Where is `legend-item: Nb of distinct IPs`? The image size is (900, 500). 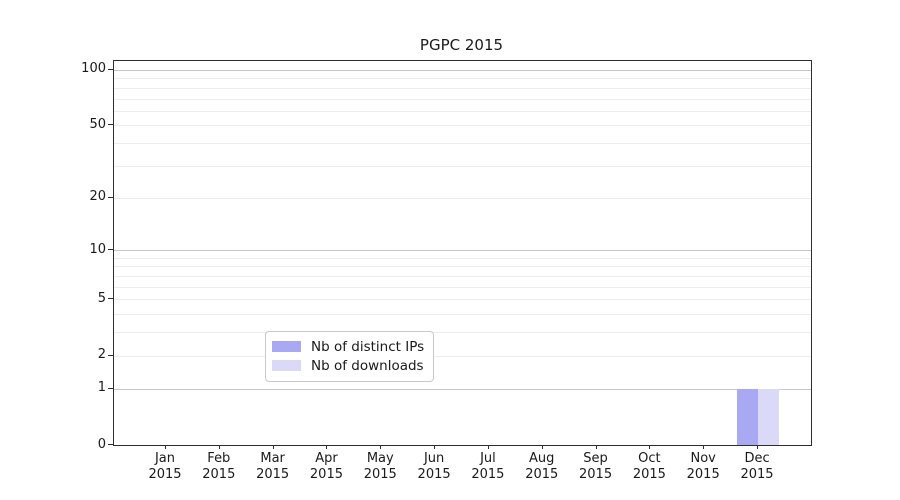 legend-item: Nb of distinct IPs is located at coordinates (348, 346).